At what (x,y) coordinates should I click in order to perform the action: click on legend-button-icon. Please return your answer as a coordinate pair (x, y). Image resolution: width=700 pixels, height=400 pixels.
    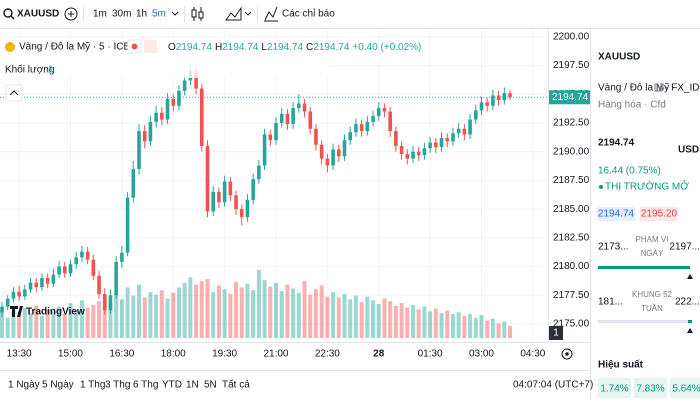
    Looking at the image, I should click on (134, 46).